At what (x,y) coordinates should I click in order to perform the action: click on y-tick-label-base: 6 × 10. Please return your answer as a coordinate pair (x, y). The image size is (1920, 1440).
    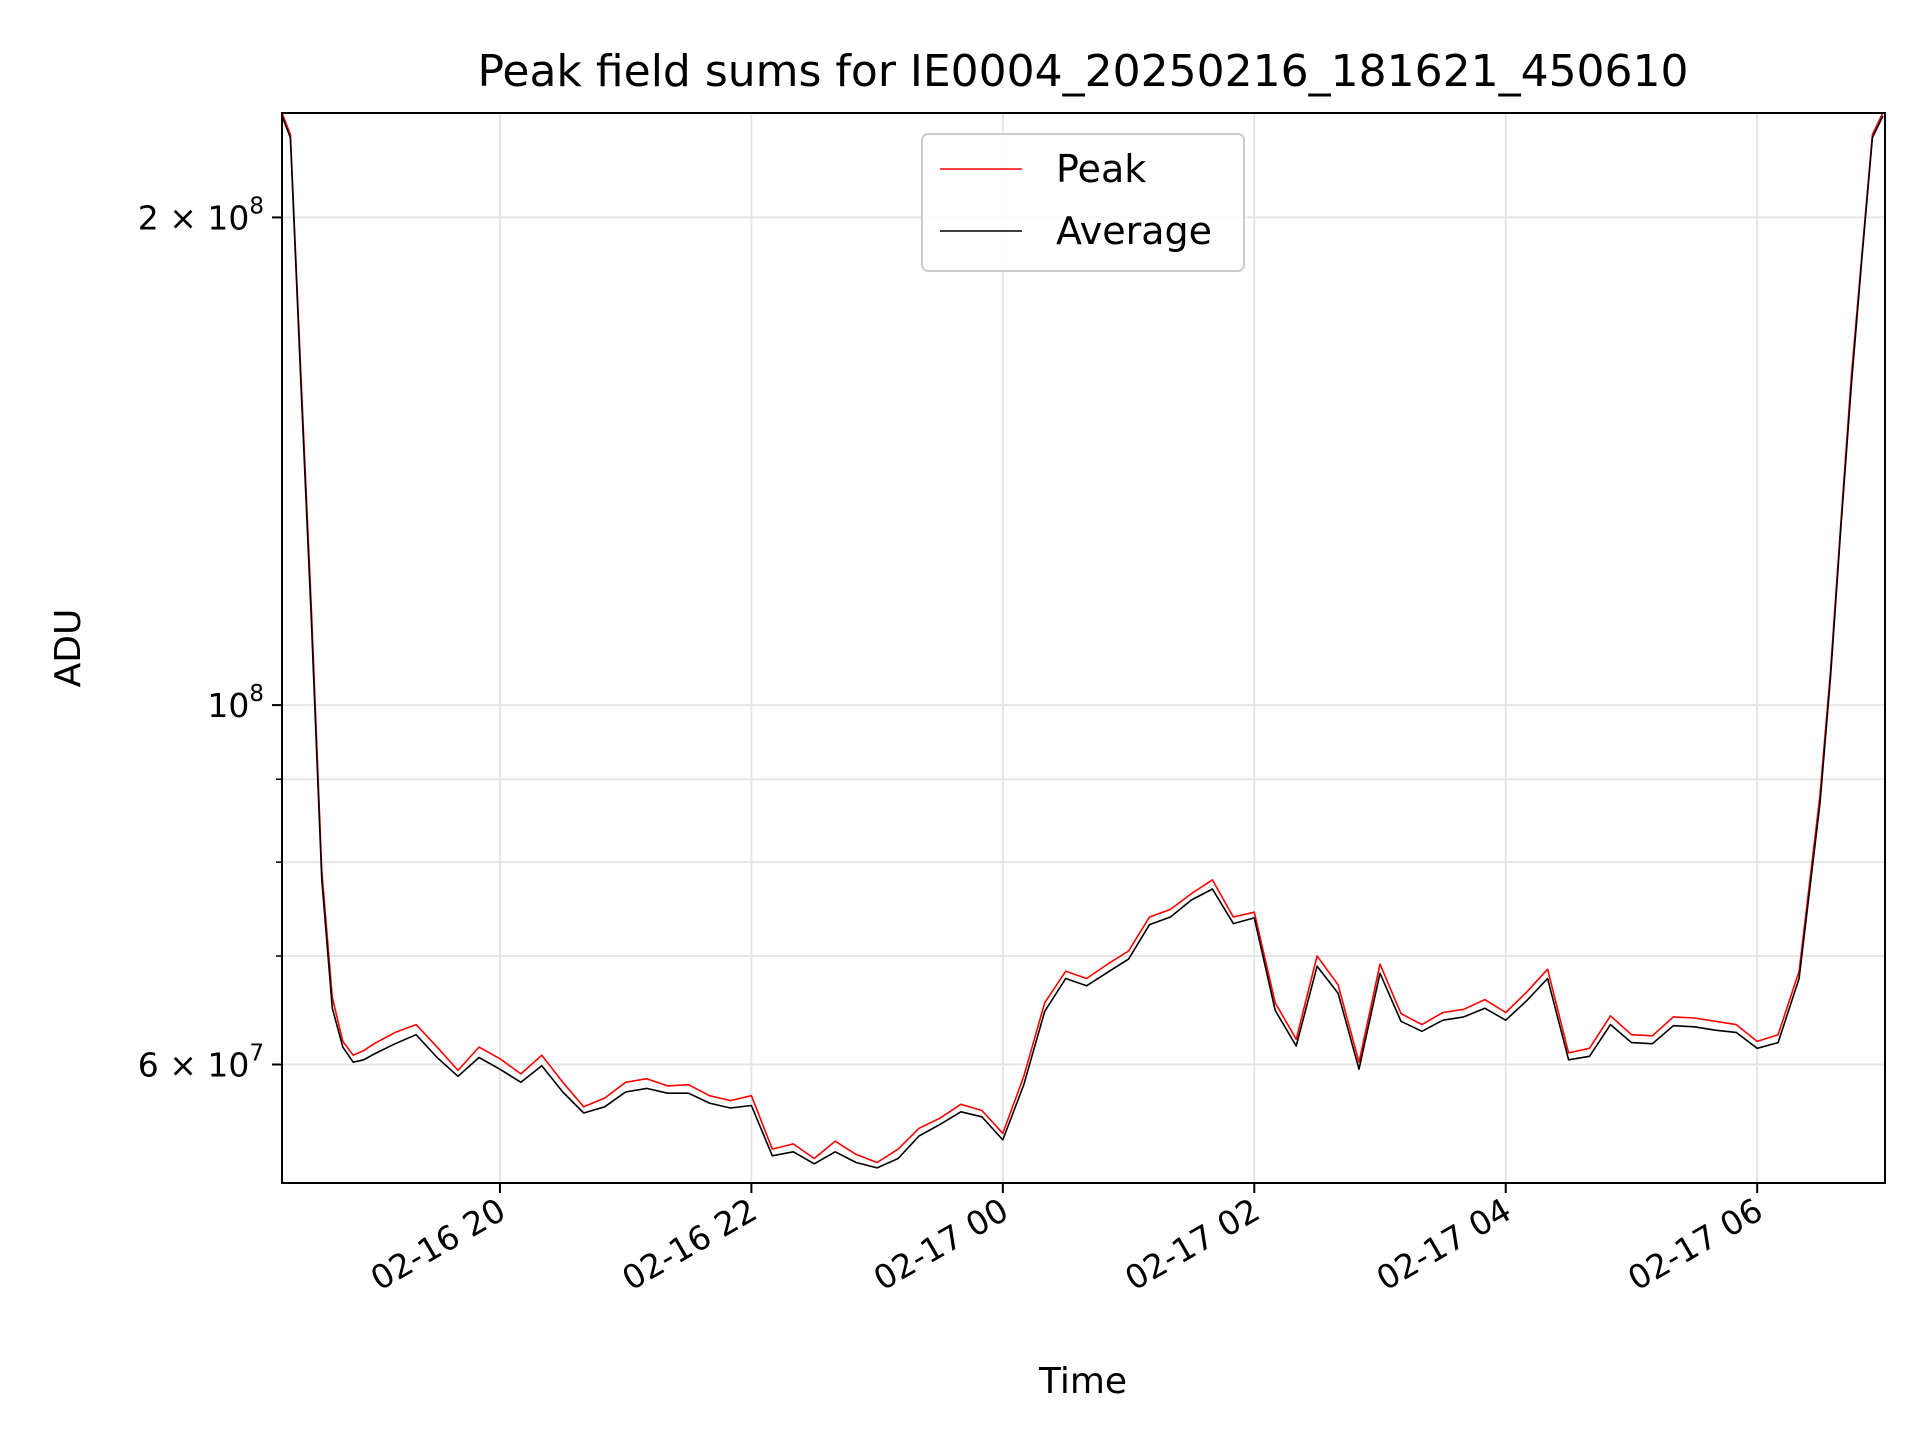
    Looking at the image, I should click on (194, 1065).